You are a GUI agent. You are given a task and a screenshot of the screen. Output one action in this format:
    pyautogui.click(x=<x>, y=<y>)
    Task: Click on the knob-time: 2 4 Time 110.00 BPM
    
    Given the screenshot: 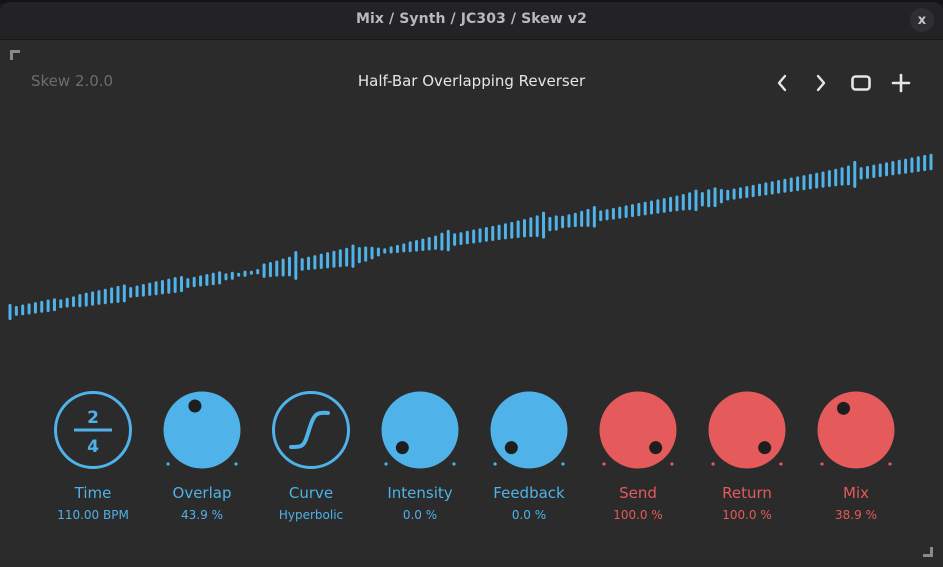 What is the action you would take?
    pyautogui.click(x=93, y=456)
    